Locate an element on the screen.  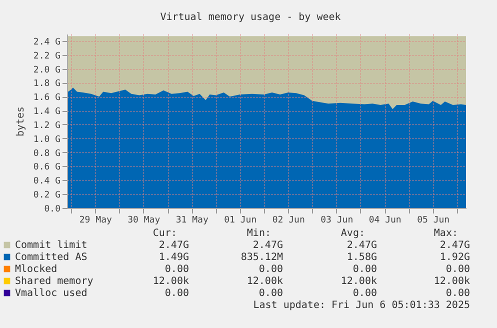
text: Max: is located at coordinates (446, 233).